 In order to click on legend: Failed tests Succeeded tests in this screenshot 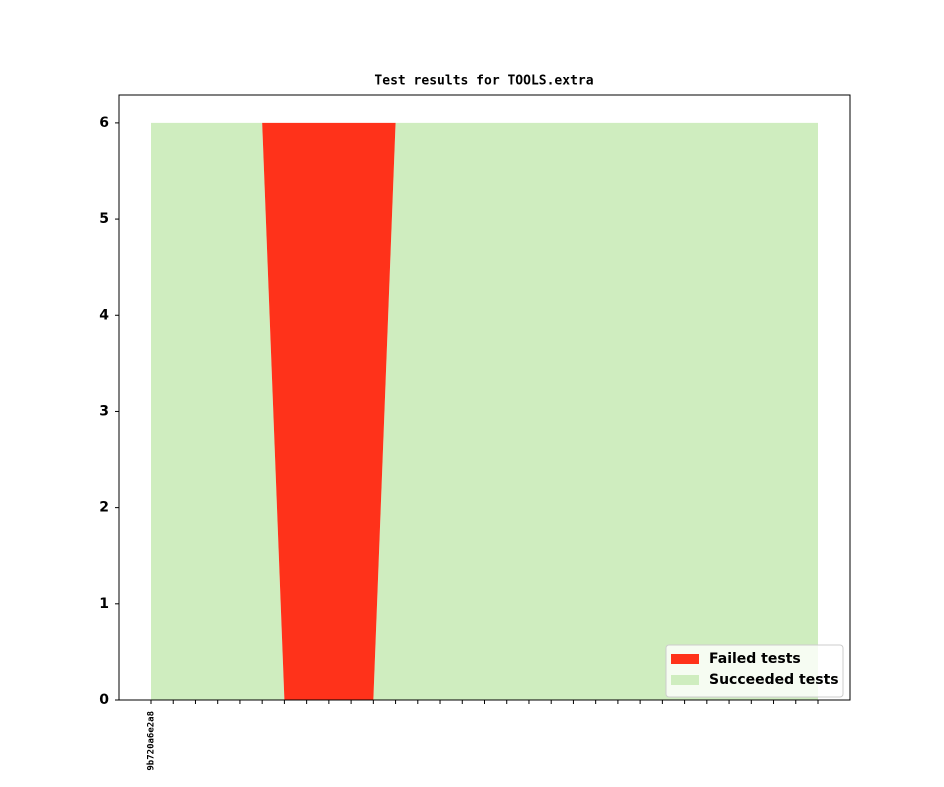, I will do `click(754, 671)`.